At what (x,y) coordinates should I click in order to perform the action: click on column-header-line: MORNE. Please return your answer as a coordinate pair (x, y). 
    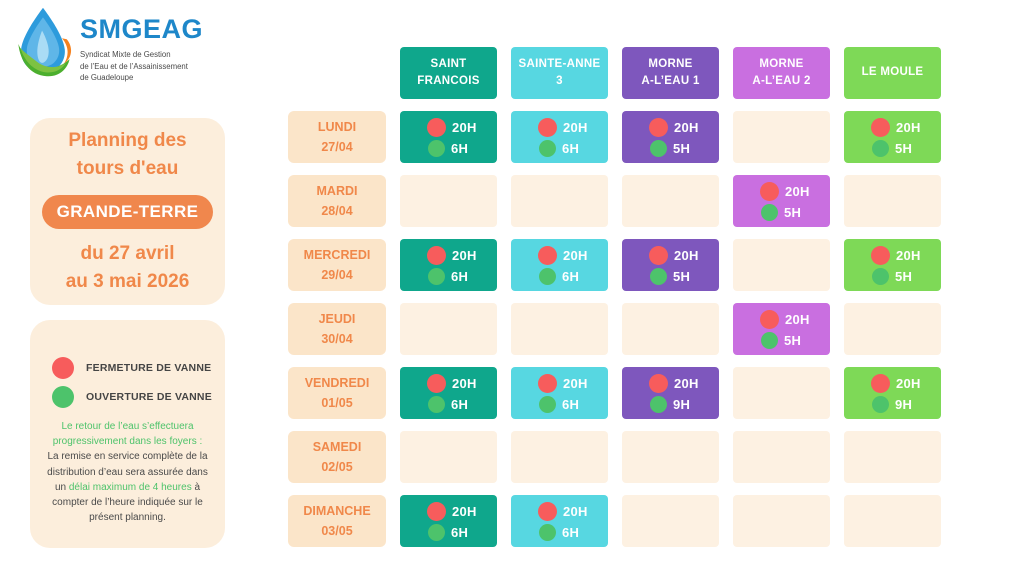
    Looking at the image, I should click on (781, 63).